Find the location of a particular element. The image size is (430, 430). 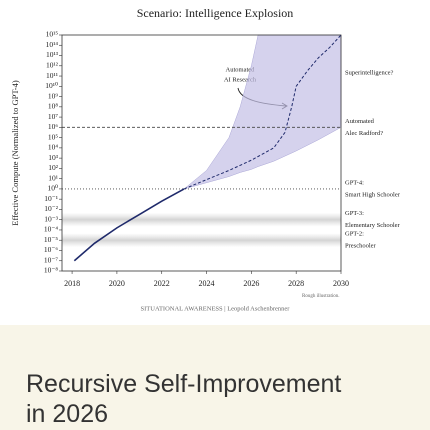

level-label: Smart High Schooler is located at coordinates (373, 194).